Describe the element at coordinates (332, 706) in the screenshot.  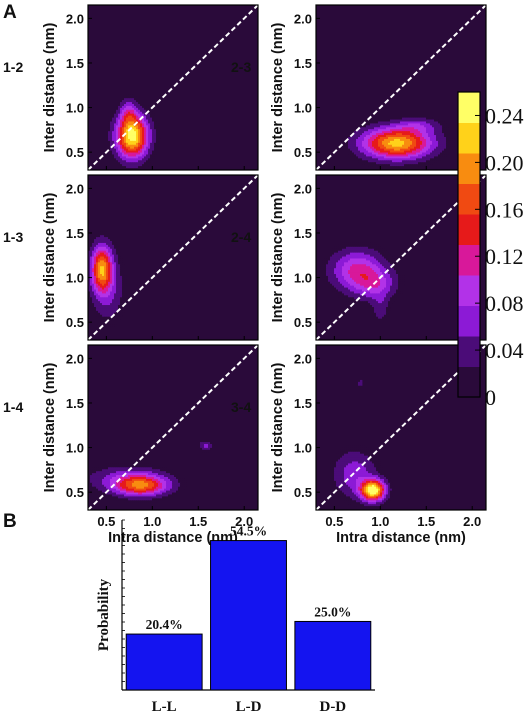
I see `category-label: D-D` at that location.